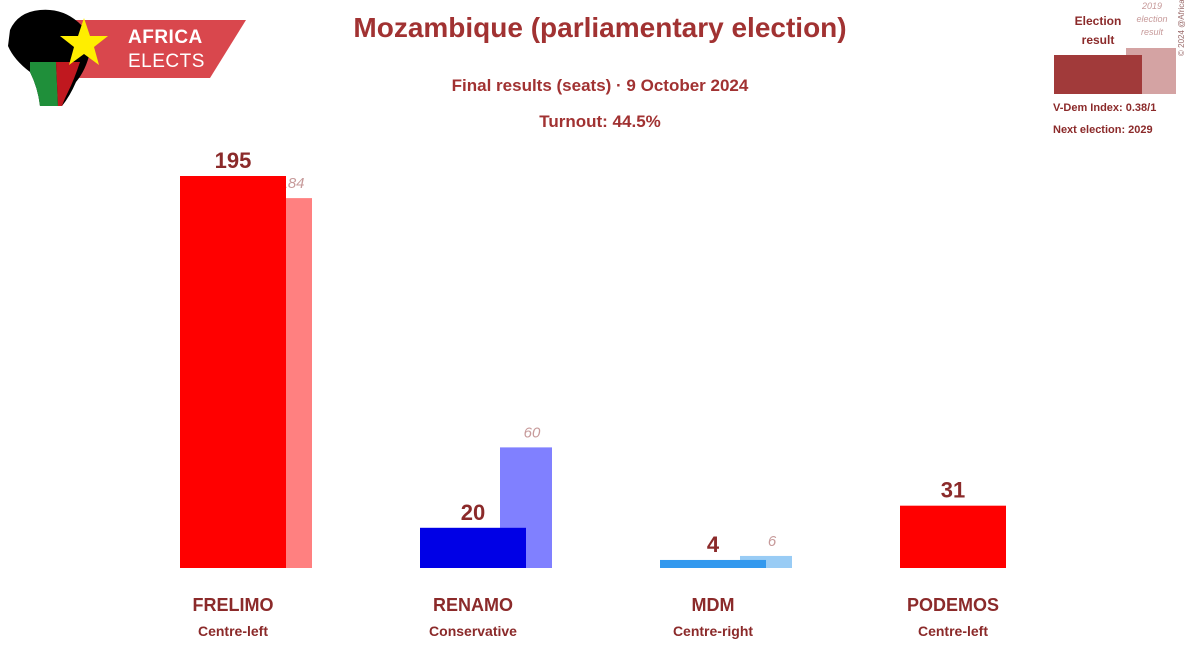 This screenshot has height=649, width=1200. What do you see at coordinates (473, 605) in the screenshot?
I see `category-renamo: RENAMO` at bounding box center [473, 605].